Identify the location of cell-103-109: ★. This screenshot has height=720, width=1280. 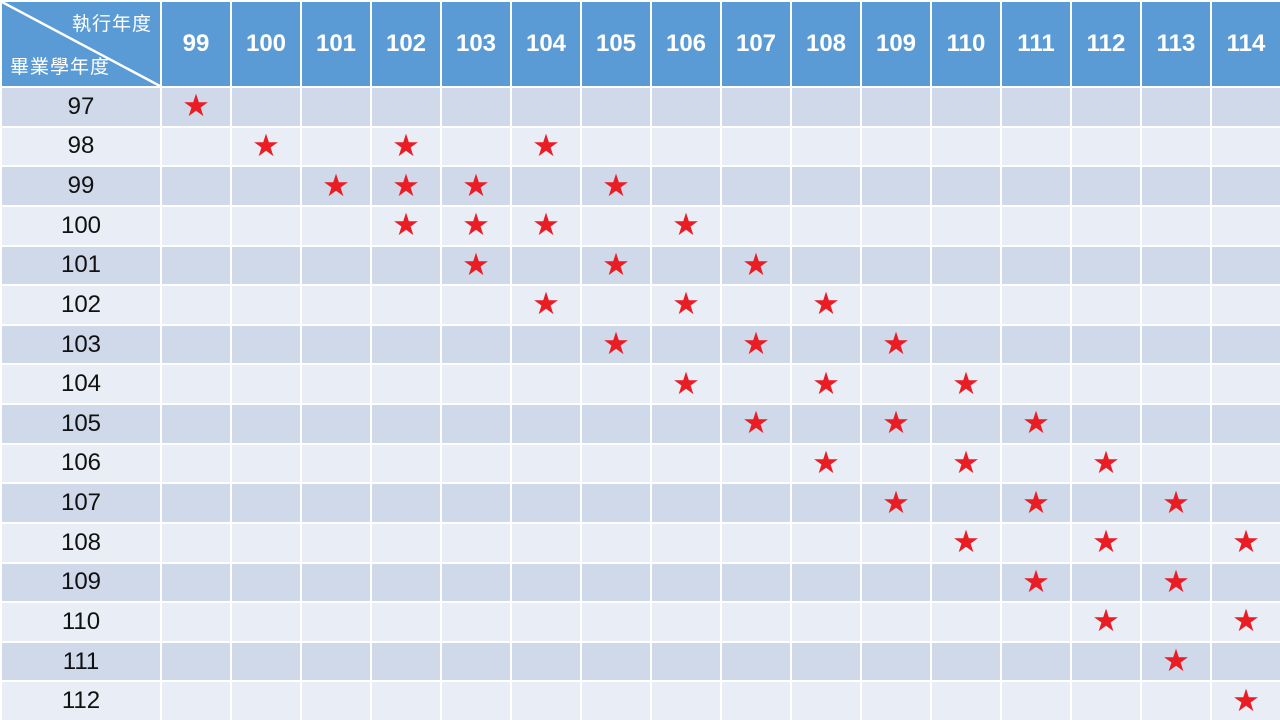
(896, 344).